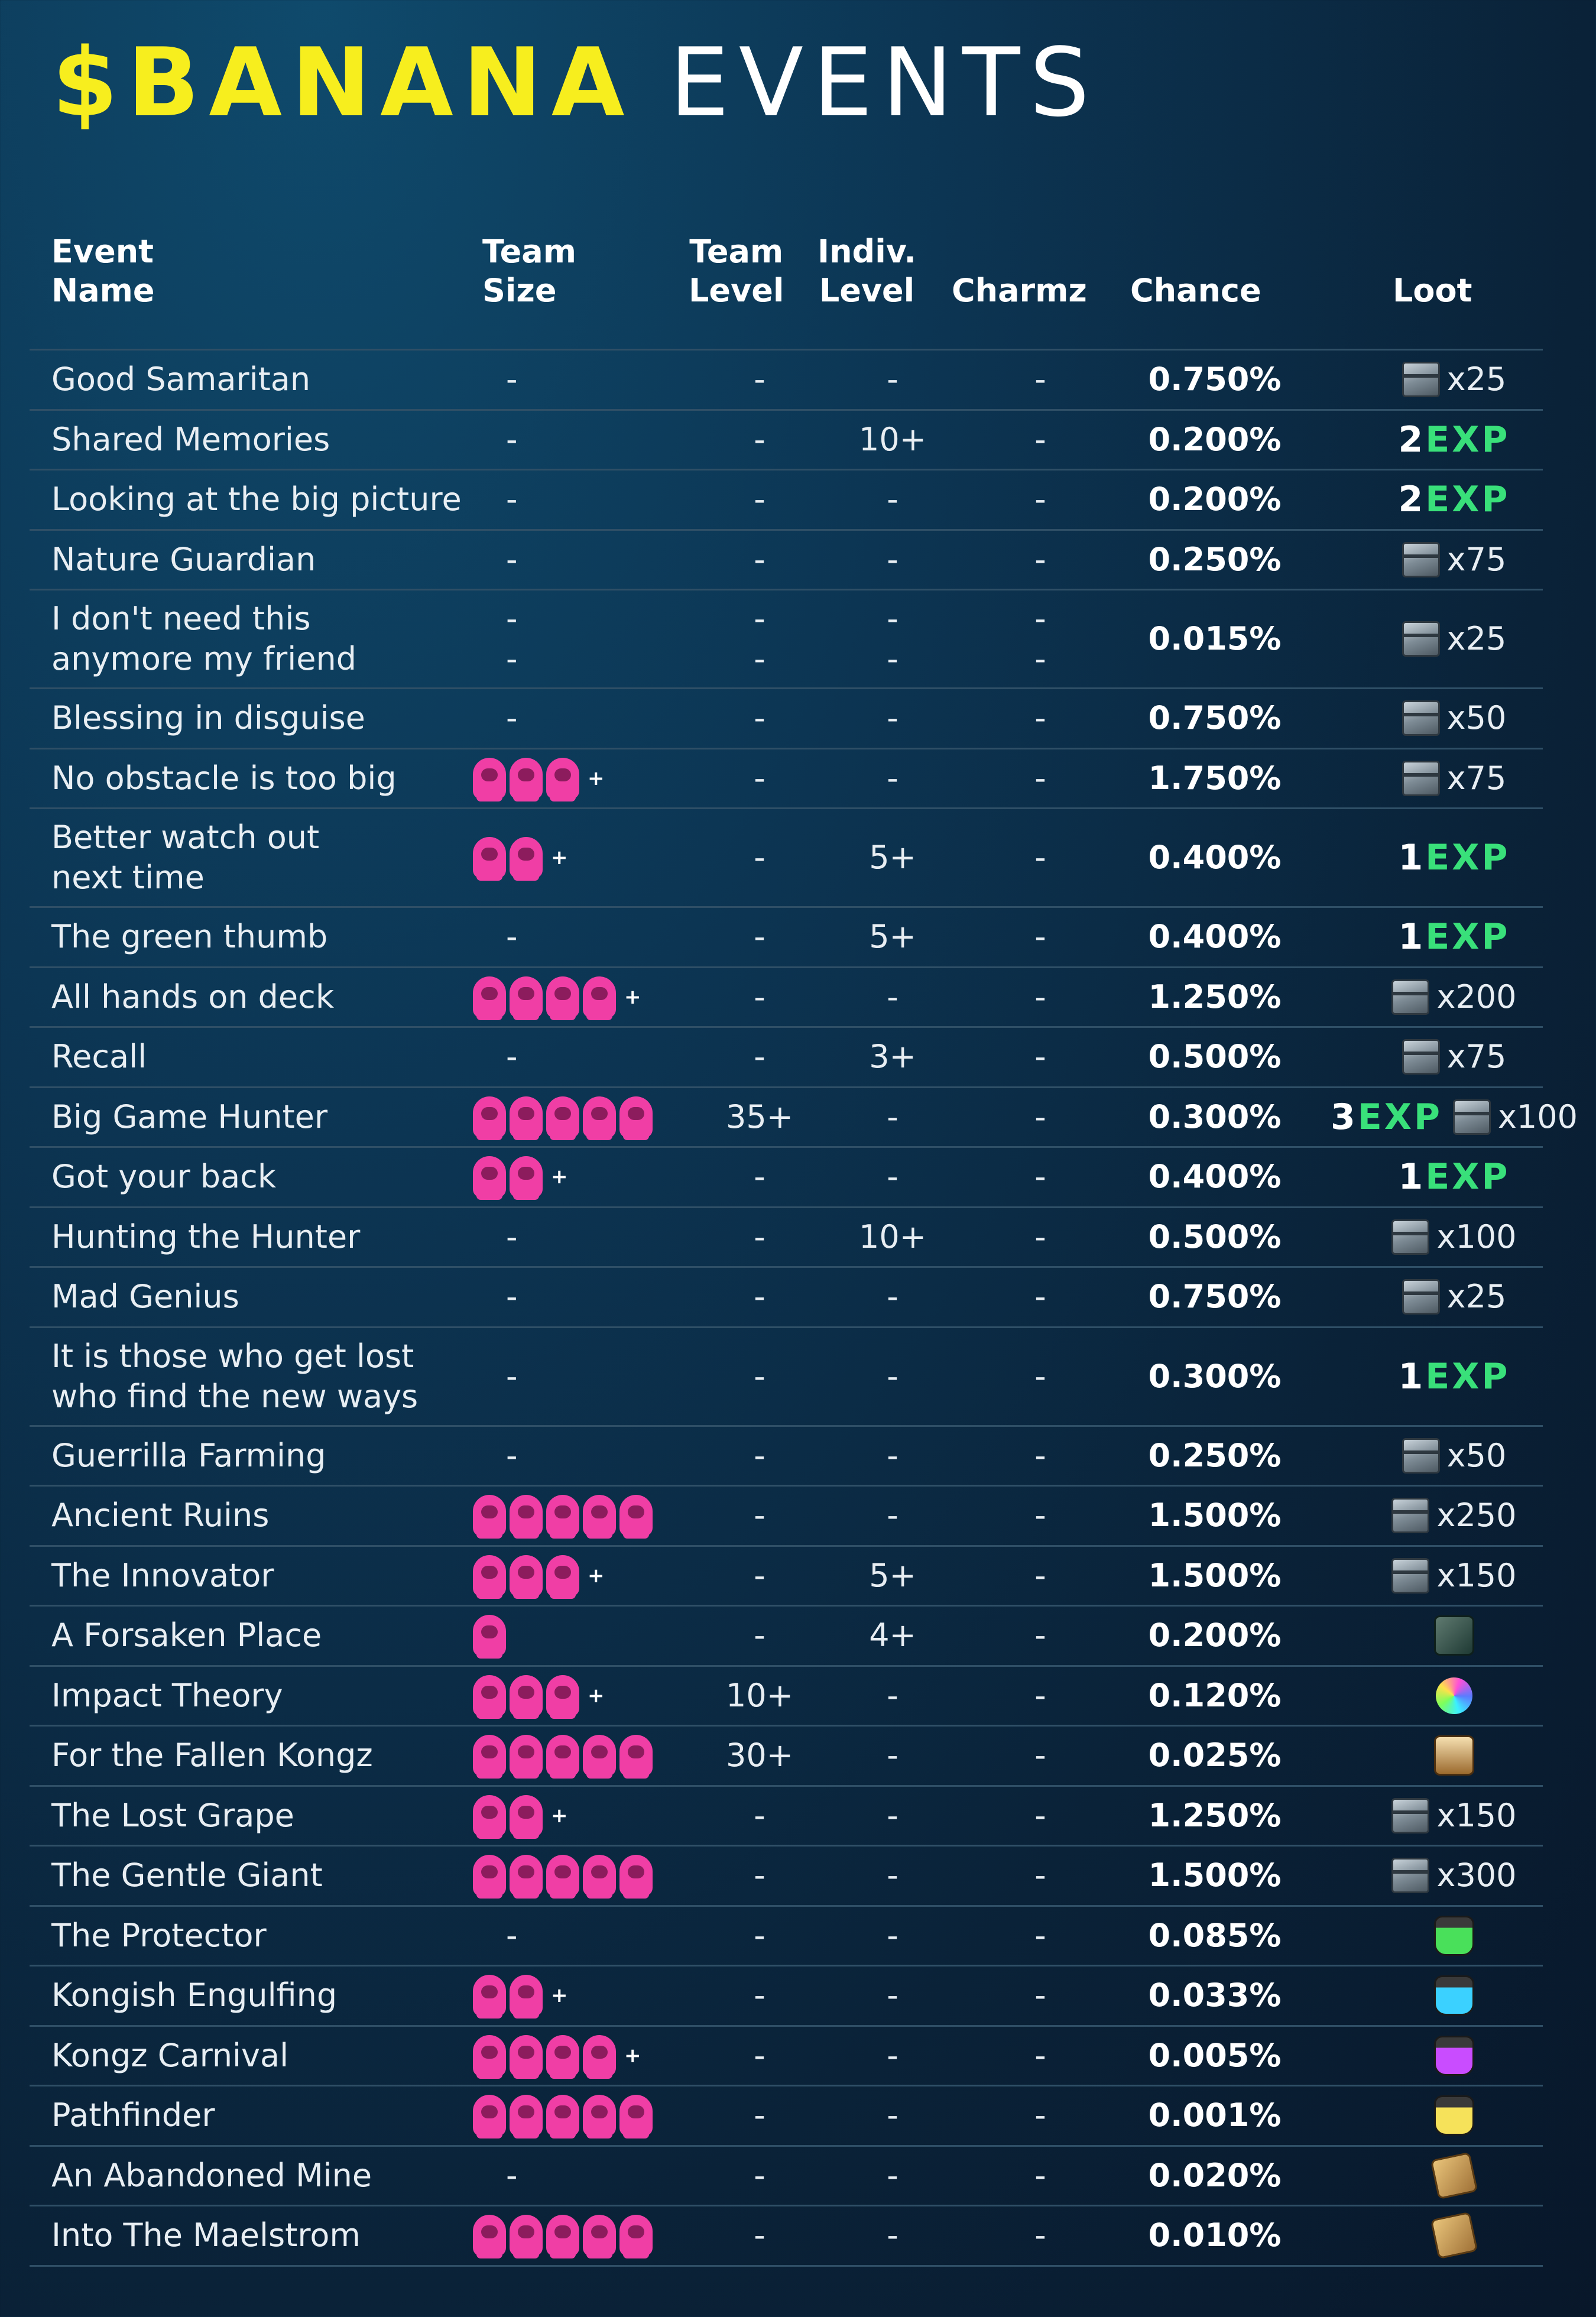 Image resolution: width=1596 pixels, height=2317 pixels. Describe the element at coordinates (1215, 1575) in the screenshot. I see `chance-value: 1.500%` at that location.